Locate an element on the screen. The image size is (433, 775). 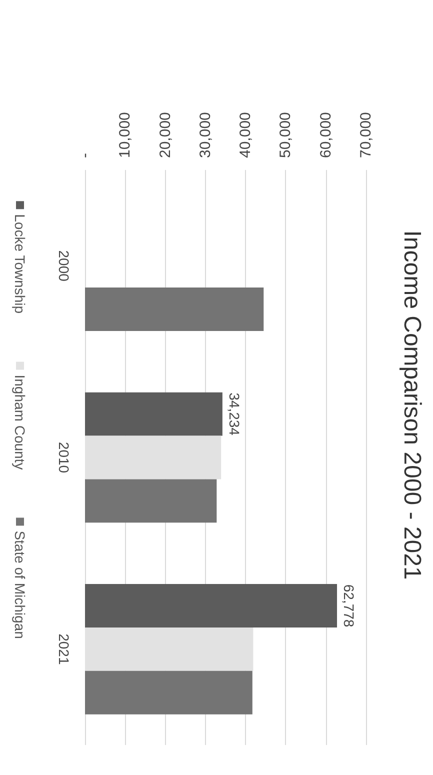
y-tick-label: 2010 is located at coordinates (64, 458).